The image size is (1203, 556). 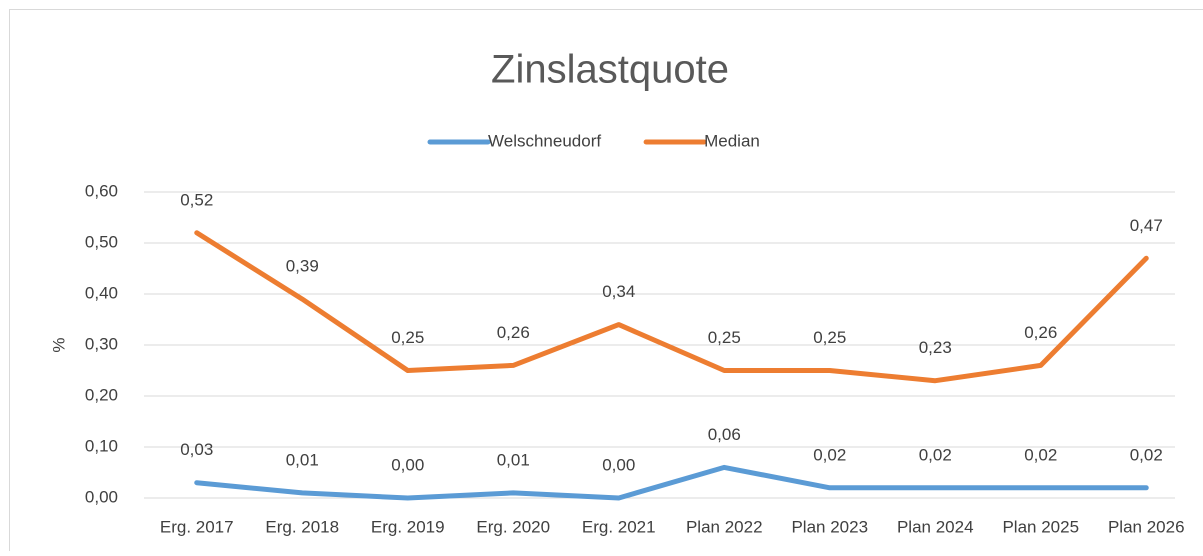 I want to click on x-tick-label: Erg. 2017, so click(x=197, y=526).